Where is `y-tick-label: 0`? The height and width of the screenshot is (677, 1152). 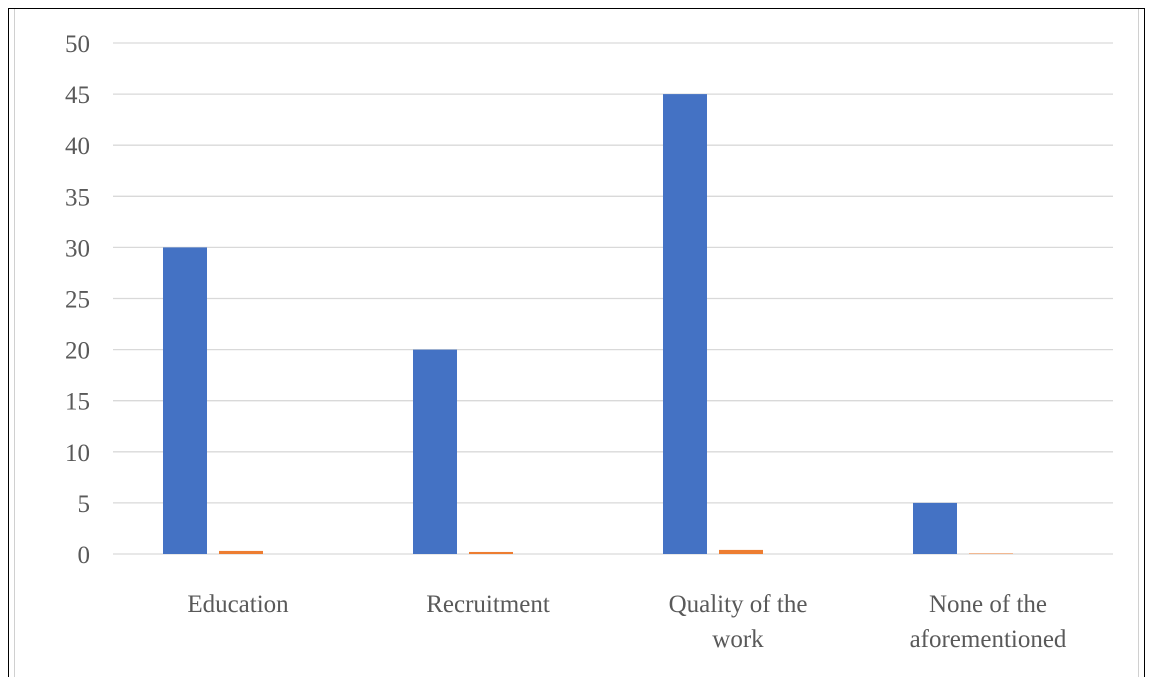
y-tick-label: 0 is located at coordinates (84, 555).